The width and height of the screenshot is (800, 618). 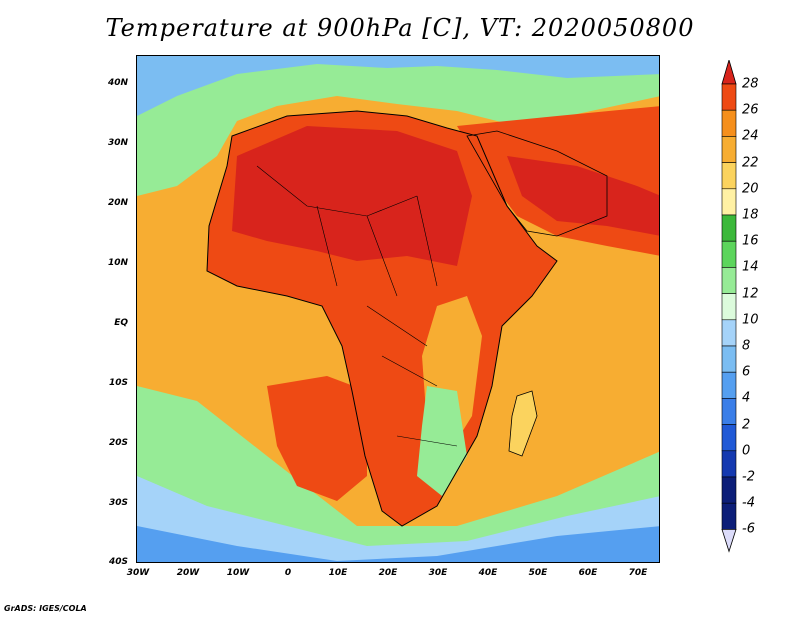 I want to click on lon-label: 40E, so click(x=488, y=573).